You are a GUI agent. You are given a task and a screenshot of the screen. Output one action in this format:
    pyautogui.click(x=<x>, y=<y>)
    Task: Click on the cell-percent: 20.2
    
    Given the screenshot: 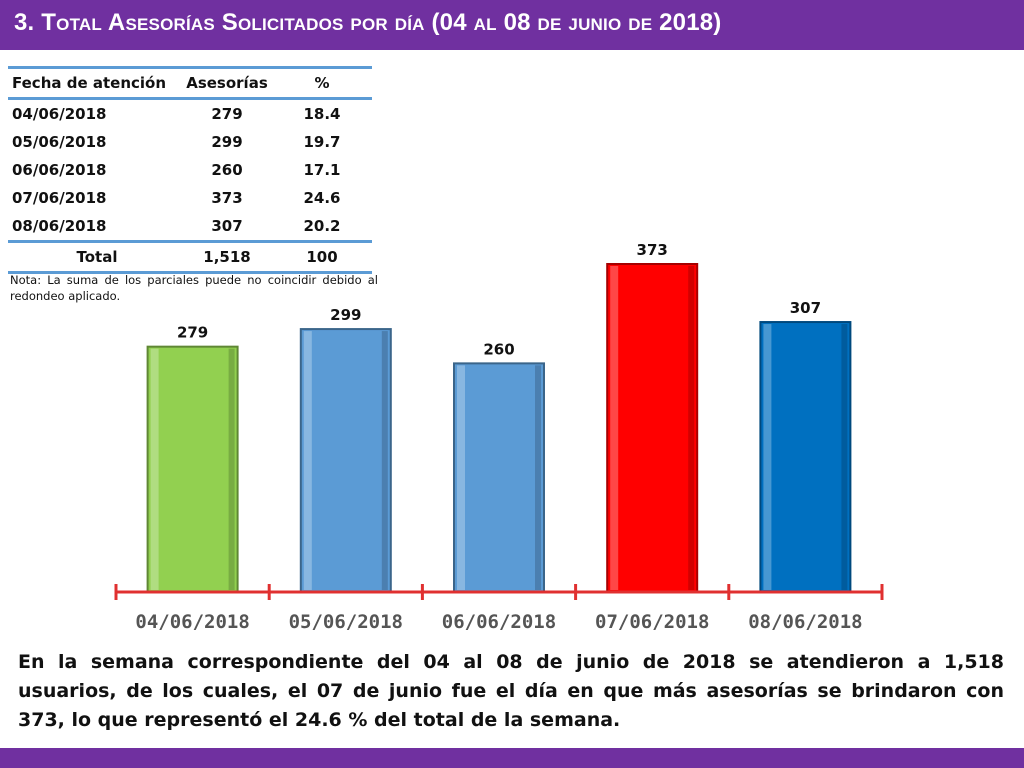 What is the action you would take?
    pyautogui.click(x=322, y=226)
    